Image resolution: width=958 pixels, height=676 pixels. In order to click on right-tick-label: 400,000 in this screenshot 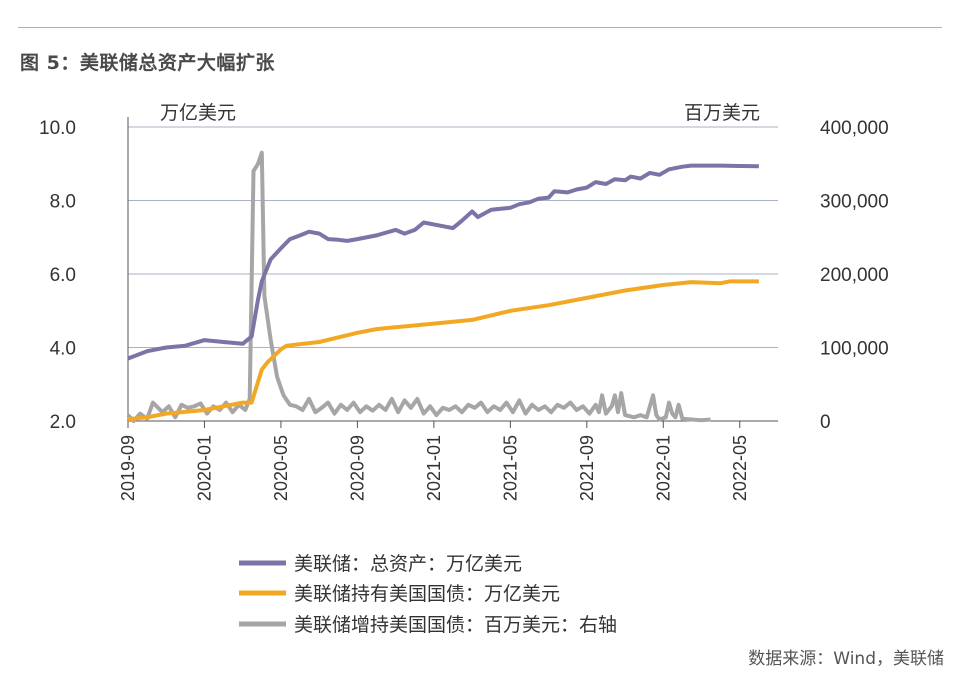, I will do `click(854, 128)`.